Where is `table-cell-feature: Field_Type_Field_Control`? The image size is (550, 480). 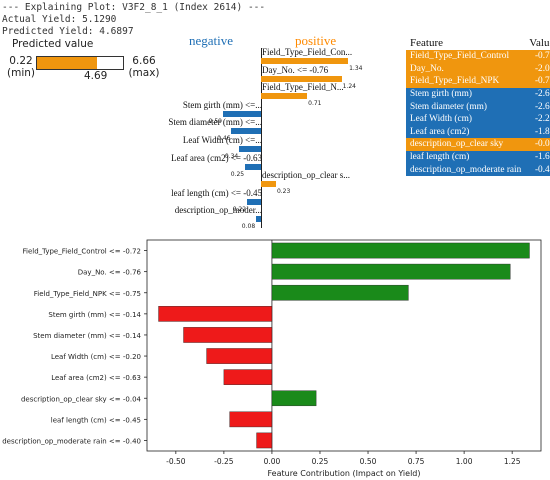
table-cell-feature: Field_Type_Field_Control is located at coordinates (466, 56).